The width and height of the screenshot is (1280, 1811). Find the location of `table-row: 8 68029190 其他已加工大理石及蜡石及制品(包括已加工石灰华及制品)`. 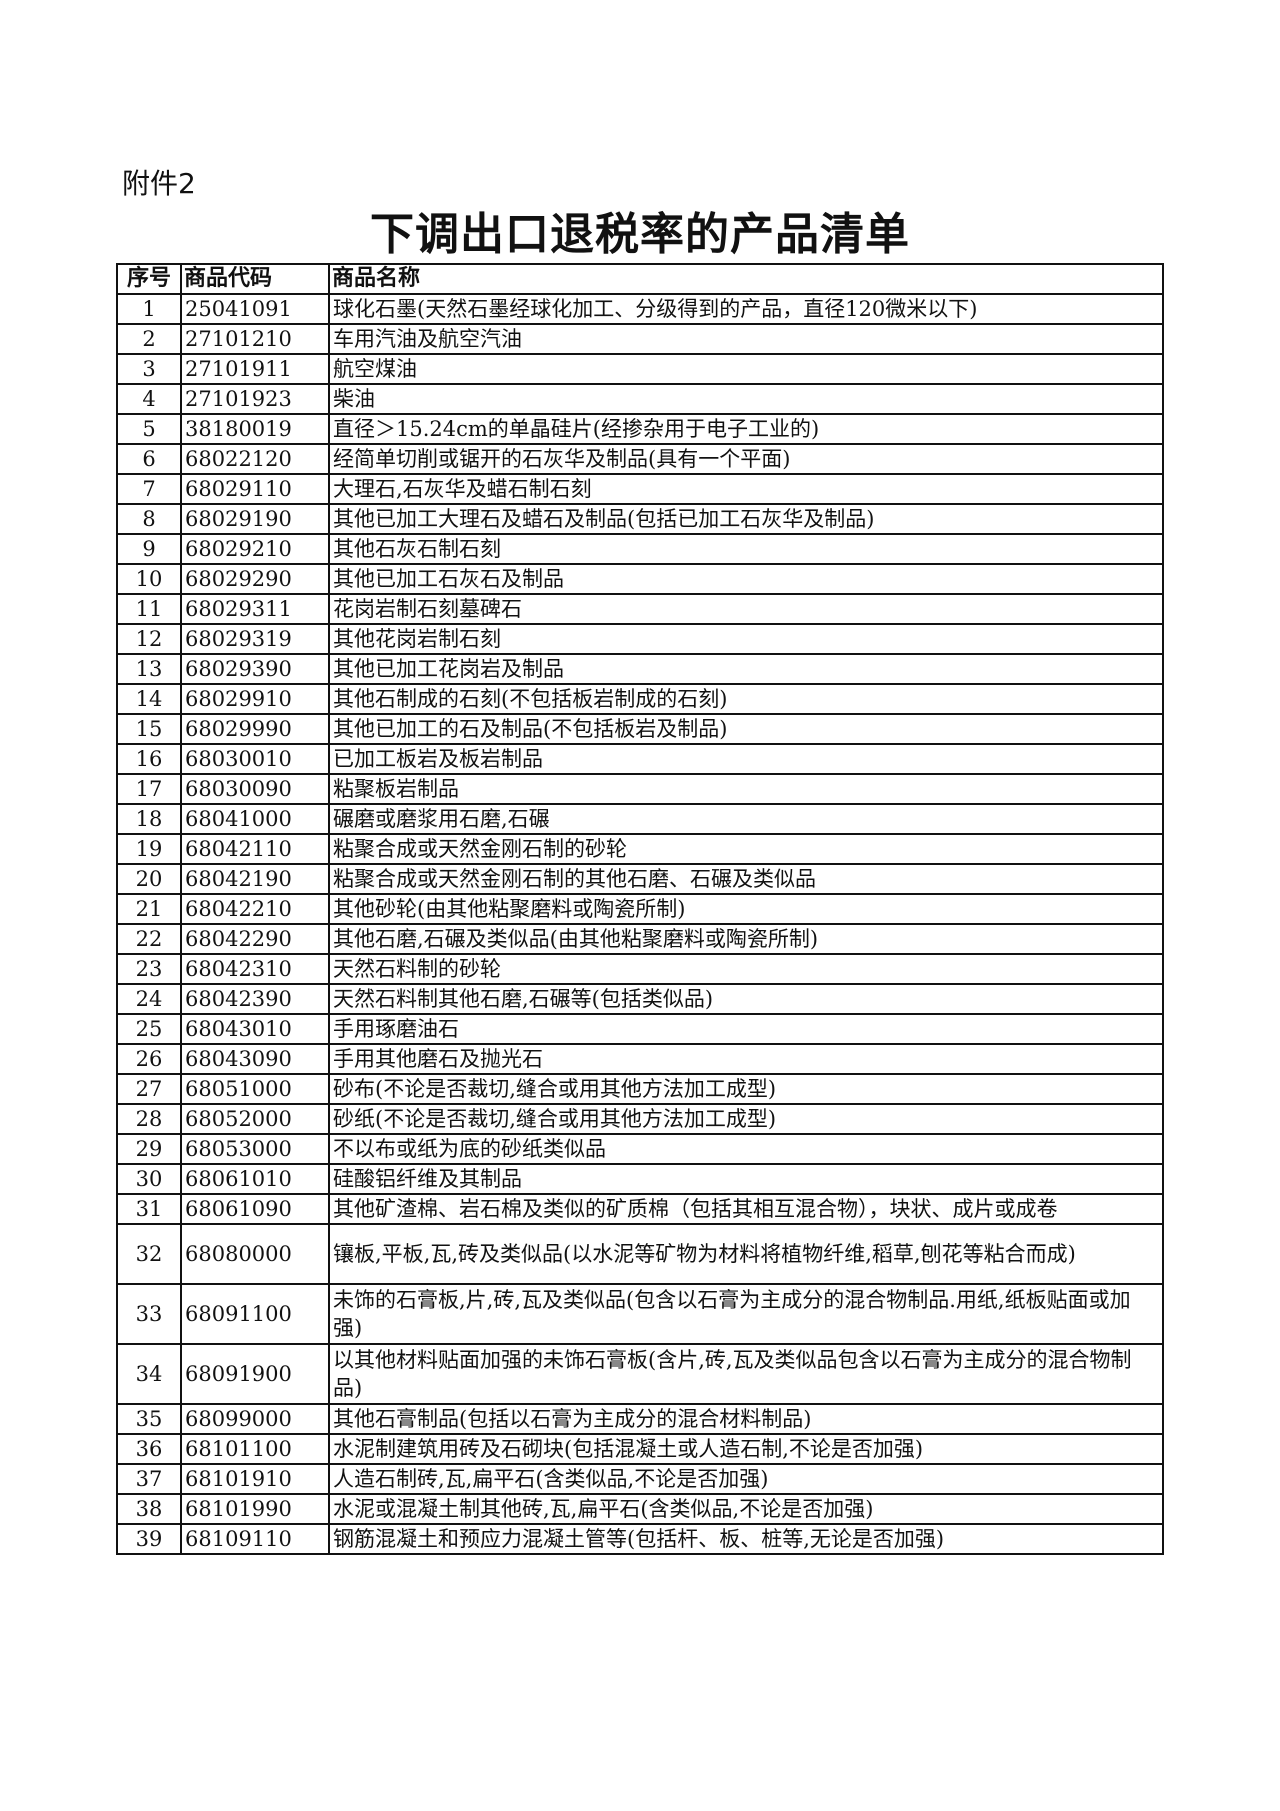

table-row: 8 68029190 其他已加工大理石及蜡石及制品(包括已加工石灰华及制品) is located at coordinates (640, 519).